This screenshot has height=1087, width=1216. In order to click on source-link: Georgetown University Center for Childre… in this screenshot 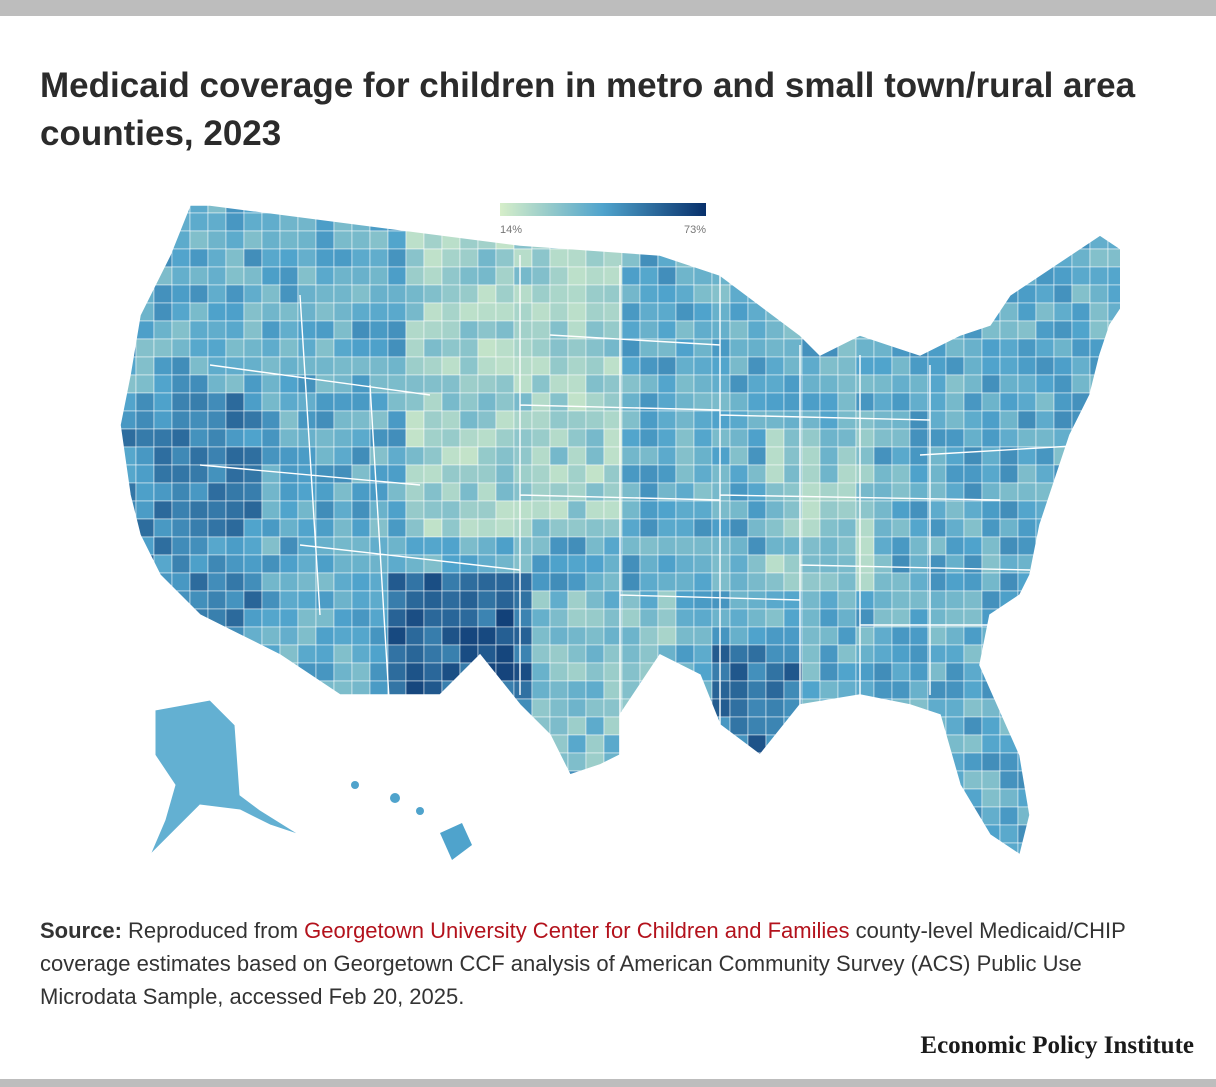, I will do `click(577, 930)`.